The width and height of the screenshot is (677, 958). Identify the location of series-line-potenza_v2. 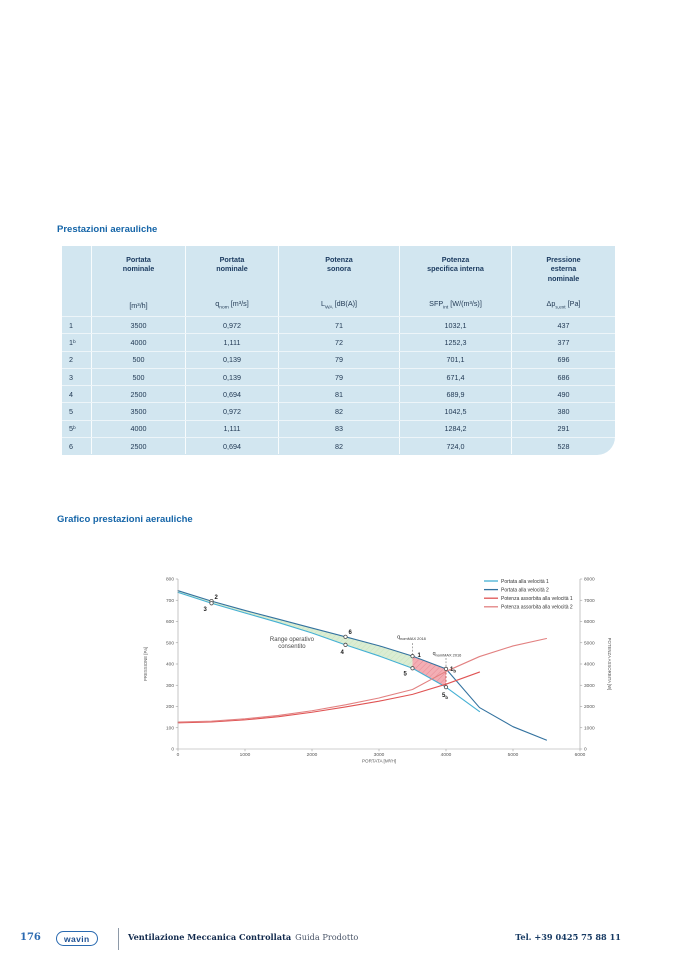
(362, 680).